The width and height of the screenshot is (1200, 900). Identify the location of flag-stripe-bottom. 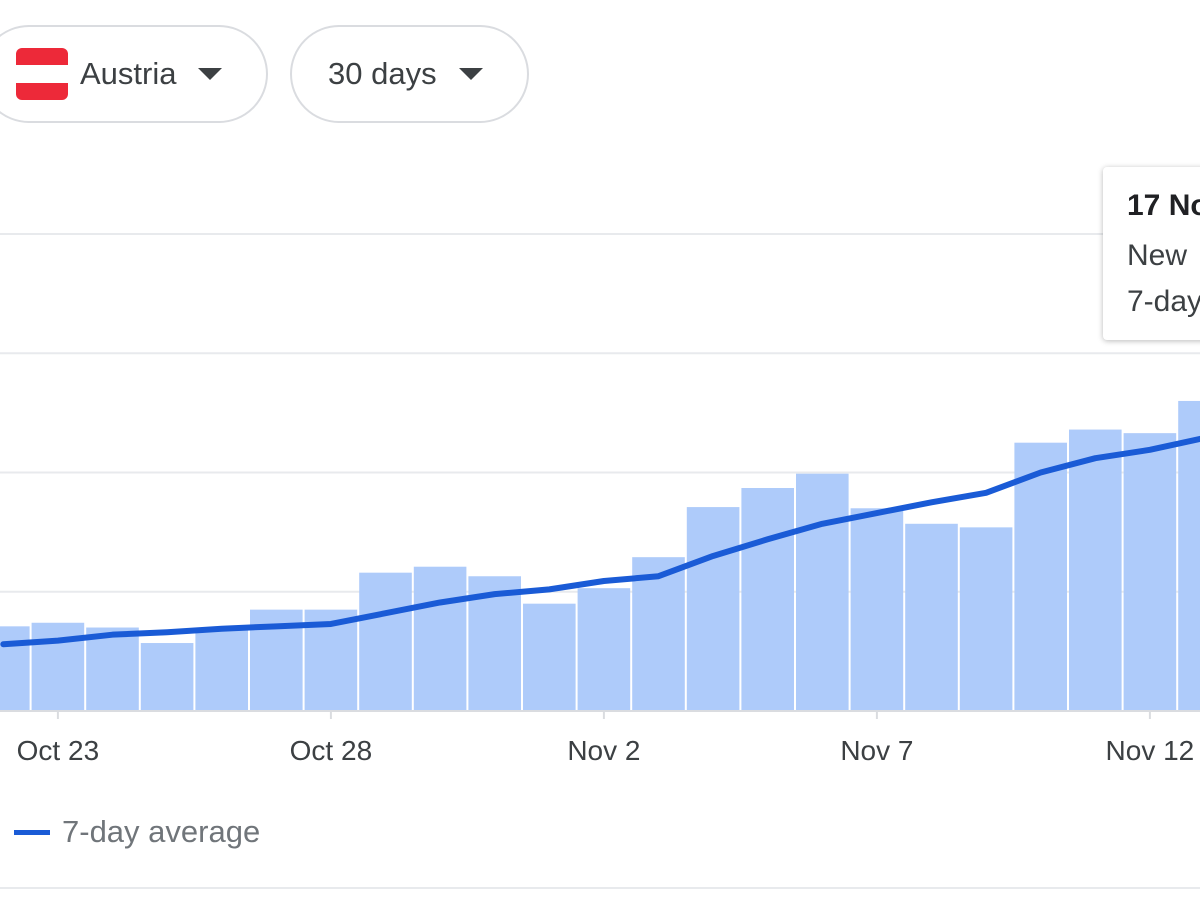
(42, 91).